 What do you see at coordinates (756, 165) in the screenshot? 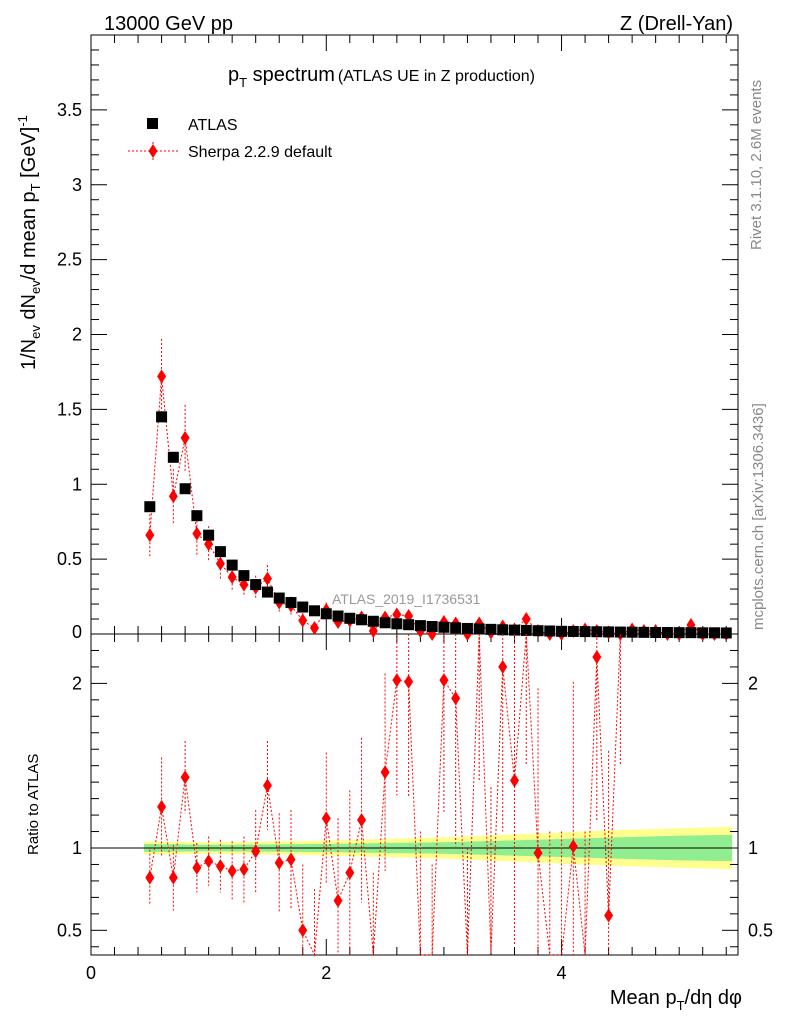
I see `rivet-label: Rivet 3.1.10, 2.6M events` at bounding box center [756, 165].